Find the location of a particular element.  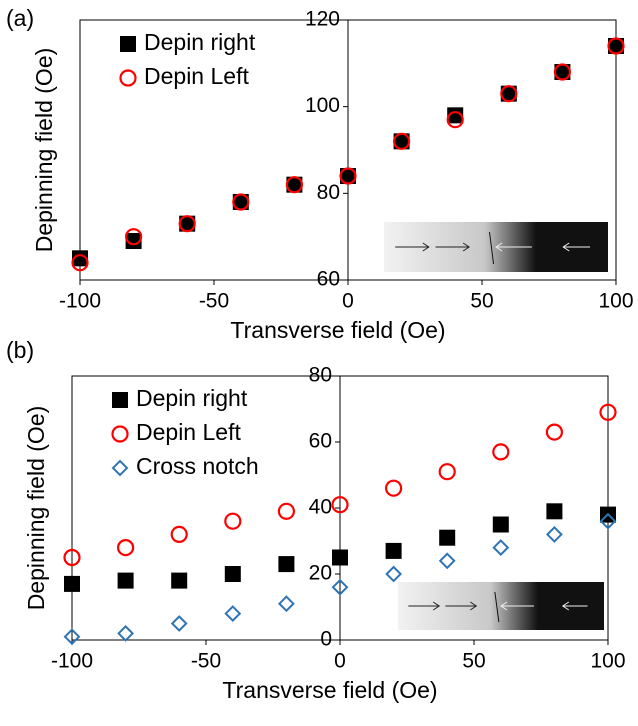

y-tick-label: 0 is located at coordinates (326, 639).